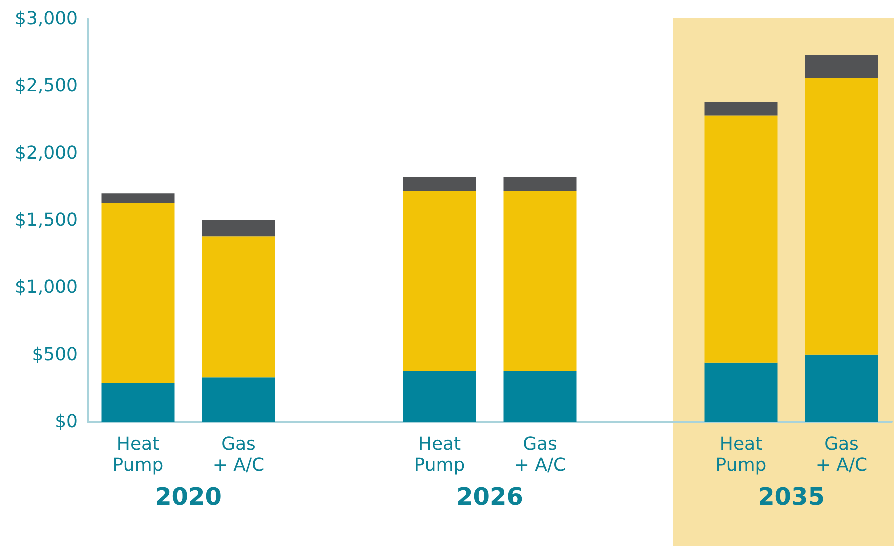  What do you see at coordinates (46, 287) in the screenshot?
I see `y-tick-label: $1,000` at bounding box center [46, 287].